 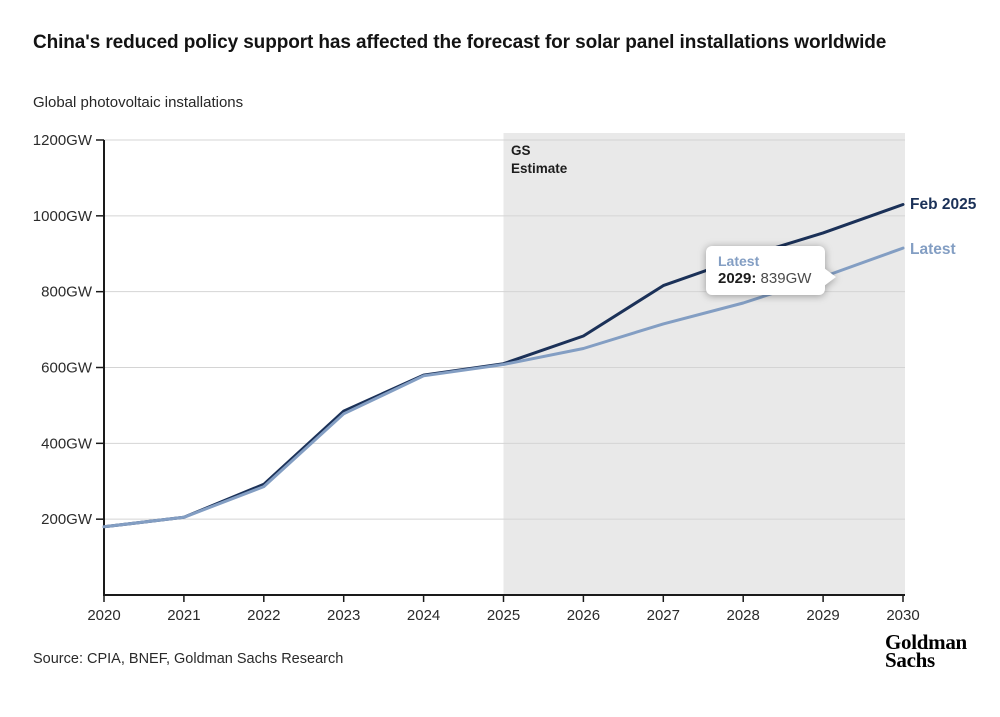 What do you see at coordinates (743, 615) in the screenshot?
I see `x-axis-tick-label: 2028` at bounding box center [743, 615].